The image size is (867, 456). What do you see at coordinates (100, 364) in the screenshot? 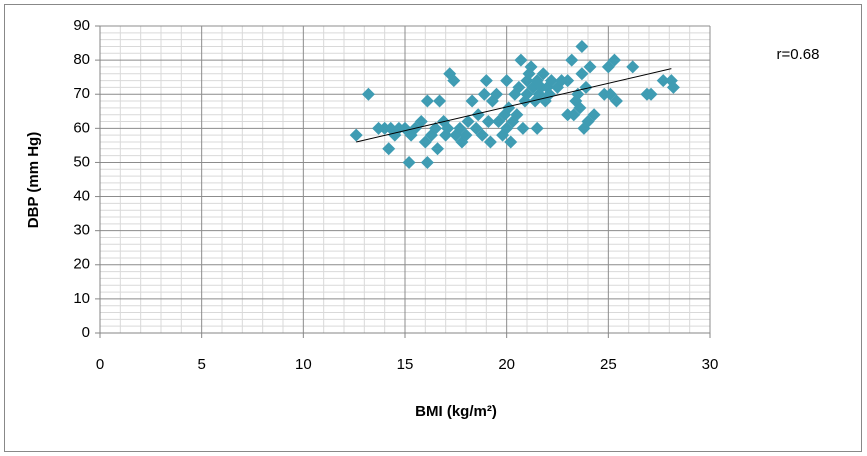
I see `x-tick-label: 0` at bounding box center [100, 364].